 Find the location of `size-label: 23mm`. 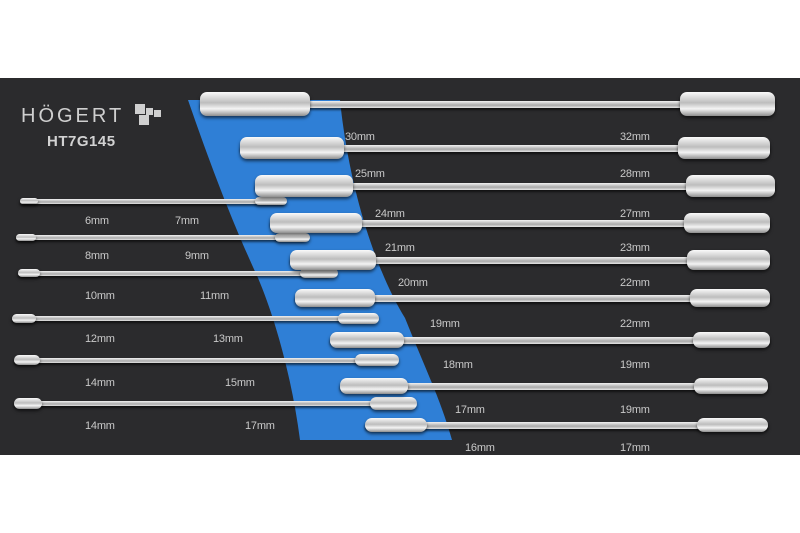

size-label: 23mm is located at coordinates (635, 248).